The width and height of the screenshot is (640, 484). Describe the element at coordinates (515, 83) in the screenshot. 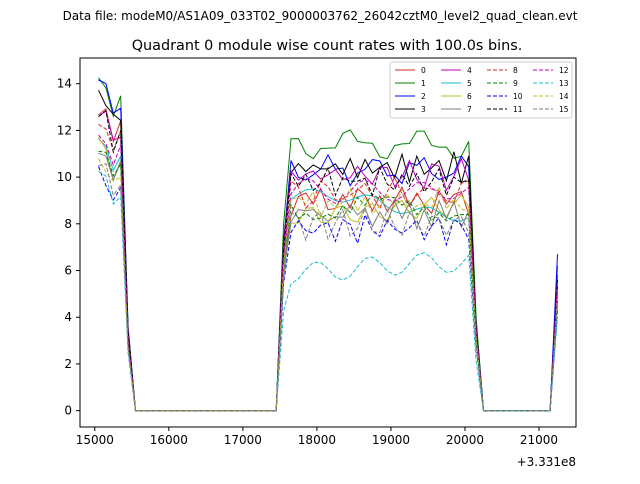

I see `legend-label: 9` at that location.